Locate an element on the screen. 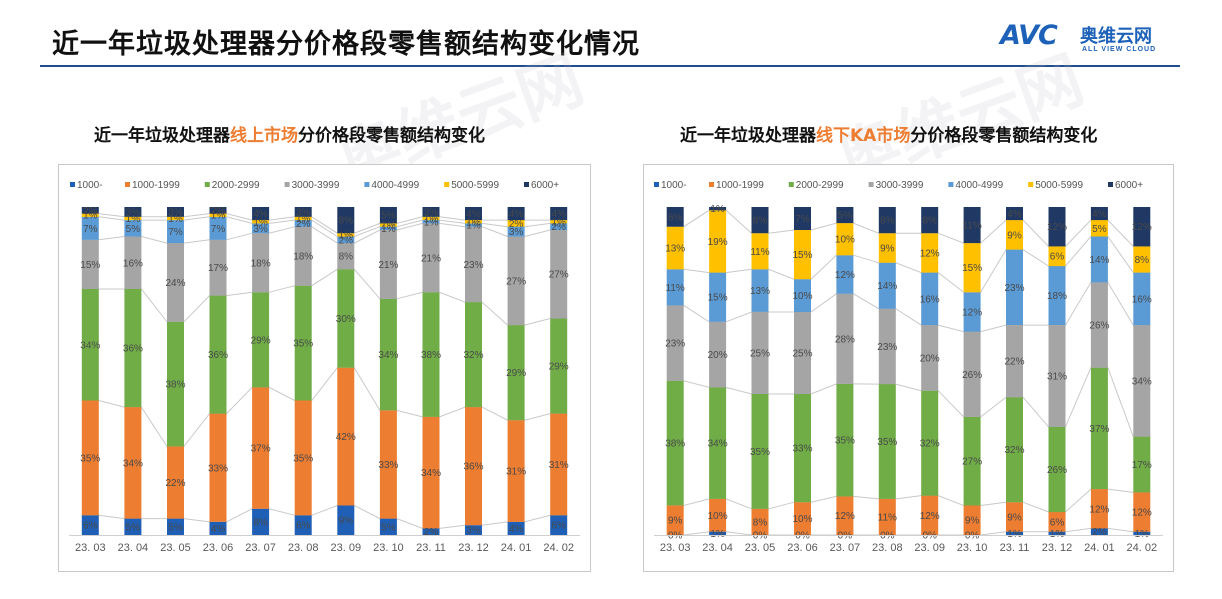  data-label-8-5: 1% is located at coordinates (431, 219).